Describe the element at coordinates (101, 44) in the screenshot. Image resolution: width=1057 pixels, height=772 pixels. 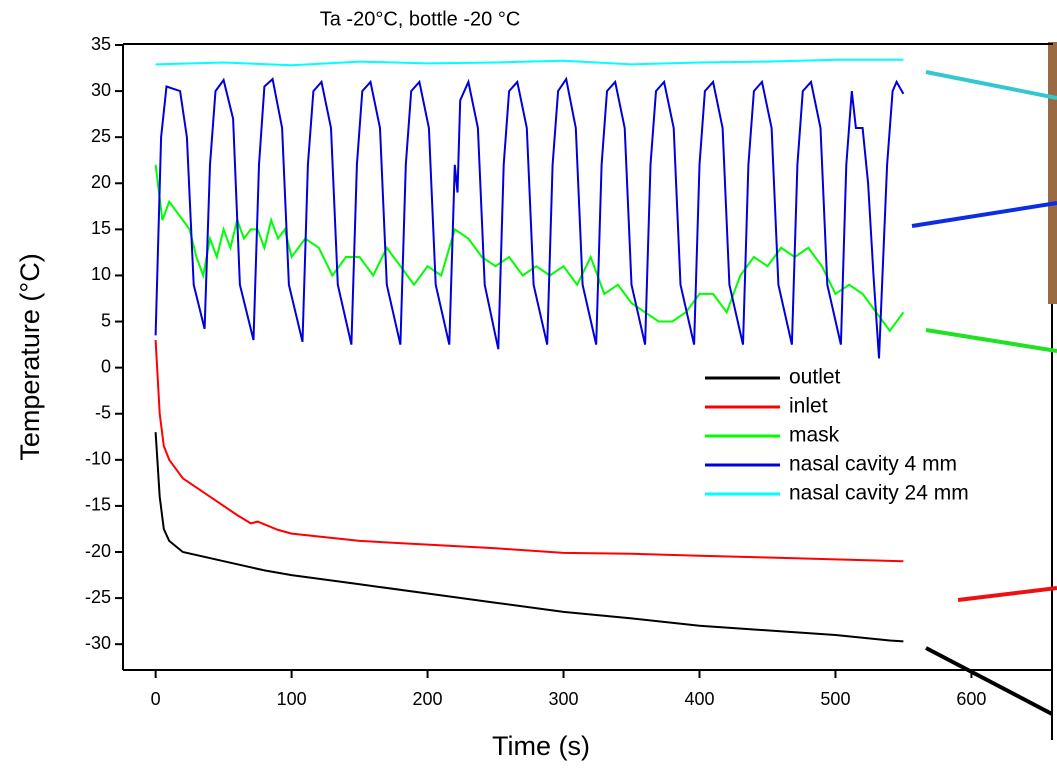
I see `y-tick-label: 35` at that location.